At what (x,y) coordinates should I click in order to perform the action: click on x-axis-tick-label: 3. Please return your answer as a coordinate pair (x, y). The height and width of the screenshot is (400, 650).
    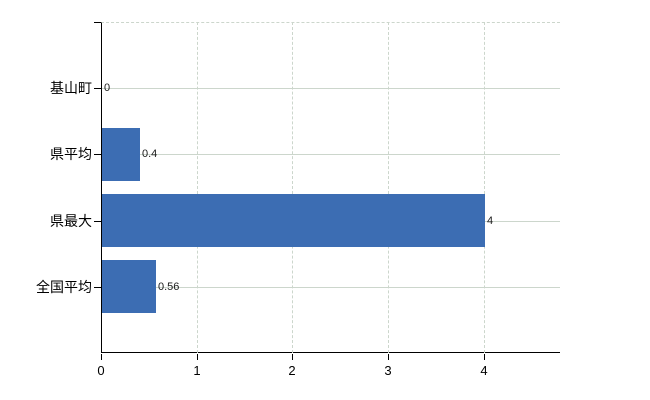
    Looking at the image, I should click on (388, 370).